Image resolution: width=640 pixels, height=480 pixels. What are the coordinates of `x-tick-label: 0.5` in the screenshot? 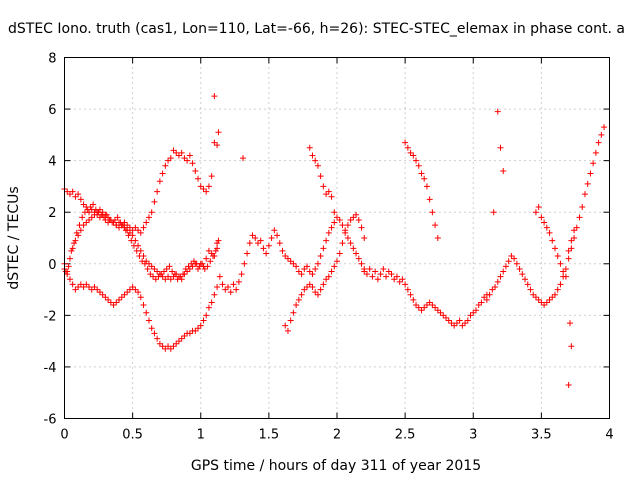 It's located at (132, 435).